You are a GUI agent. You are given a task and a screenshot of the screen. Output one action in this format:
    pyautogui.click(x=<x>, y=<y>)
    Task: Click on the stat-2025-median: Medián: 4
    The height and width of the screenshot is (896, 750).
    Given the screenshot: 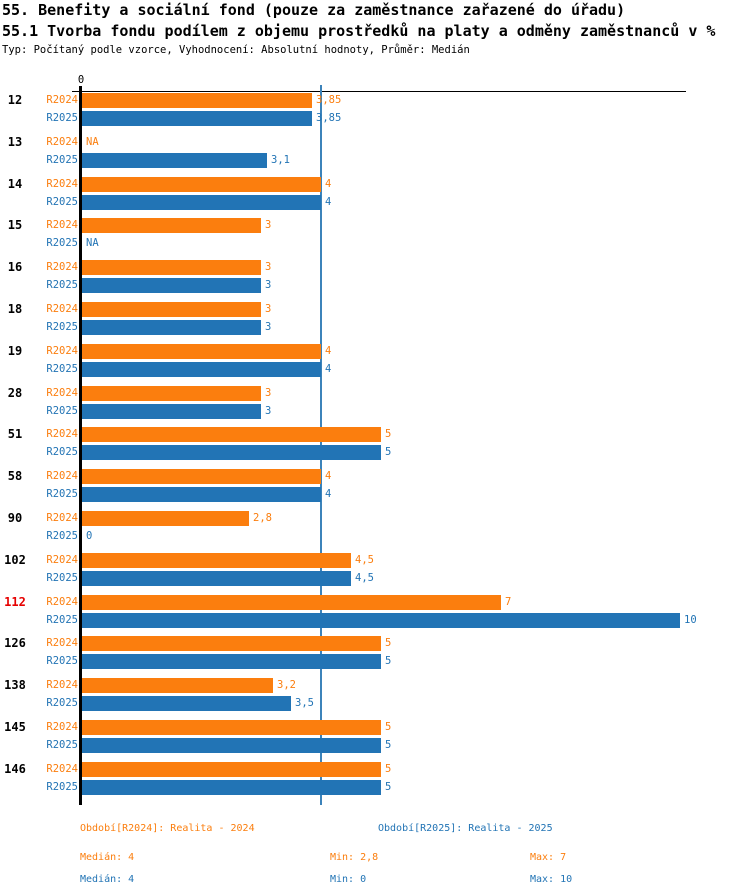 What is the action you would take?
    pyautogui.click(x=107, y=879)
    